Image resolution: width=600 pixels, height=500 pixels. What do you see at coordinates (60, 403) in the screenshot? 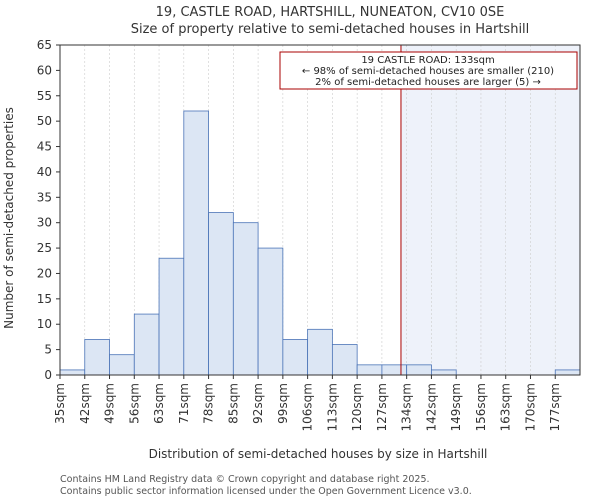
I see `x-tick-label: 35sqm` at bounding box center [60, 403].